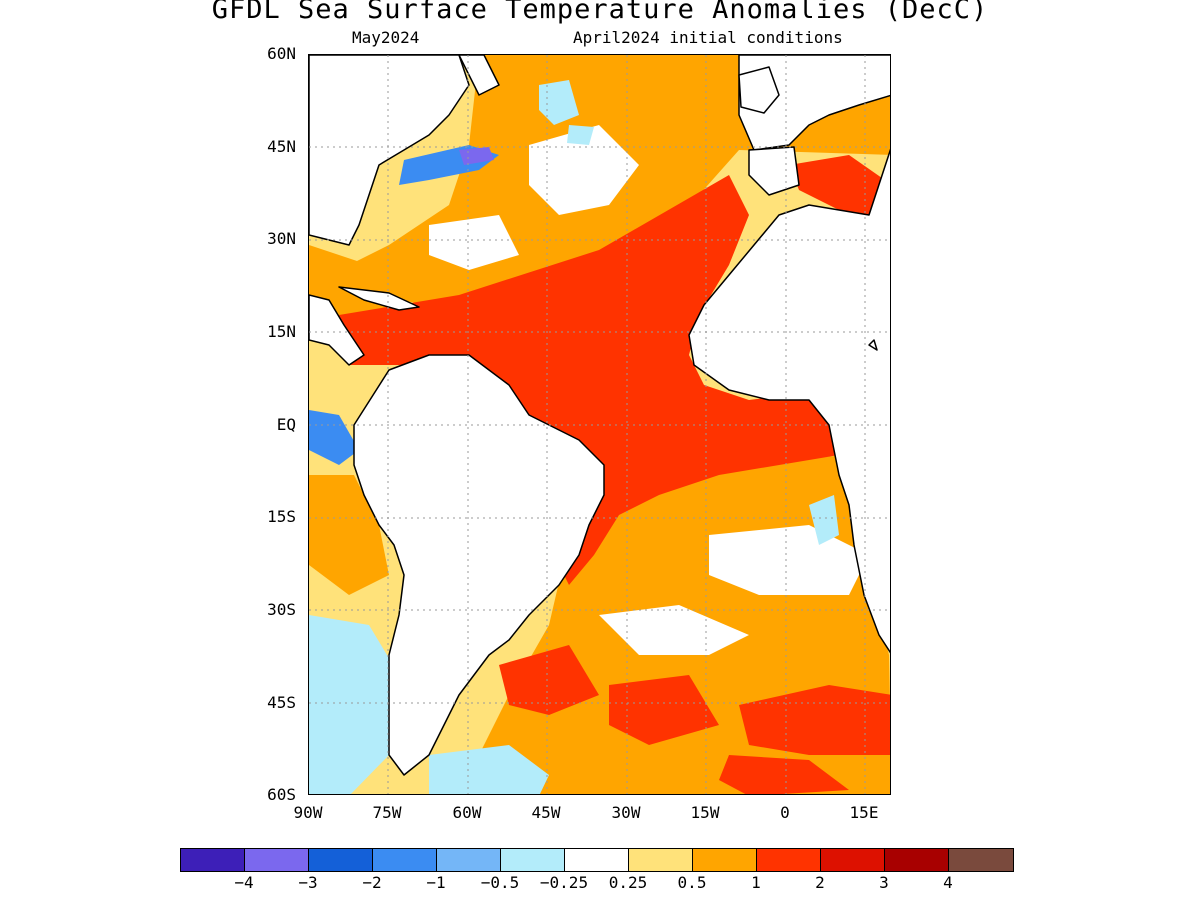 This screenshot has width=1200, height=900. What do you see at coordinates (756, 882) in the screenshot?
I see `colorbar-tick-label: 1` at bounding box center [756, 882].